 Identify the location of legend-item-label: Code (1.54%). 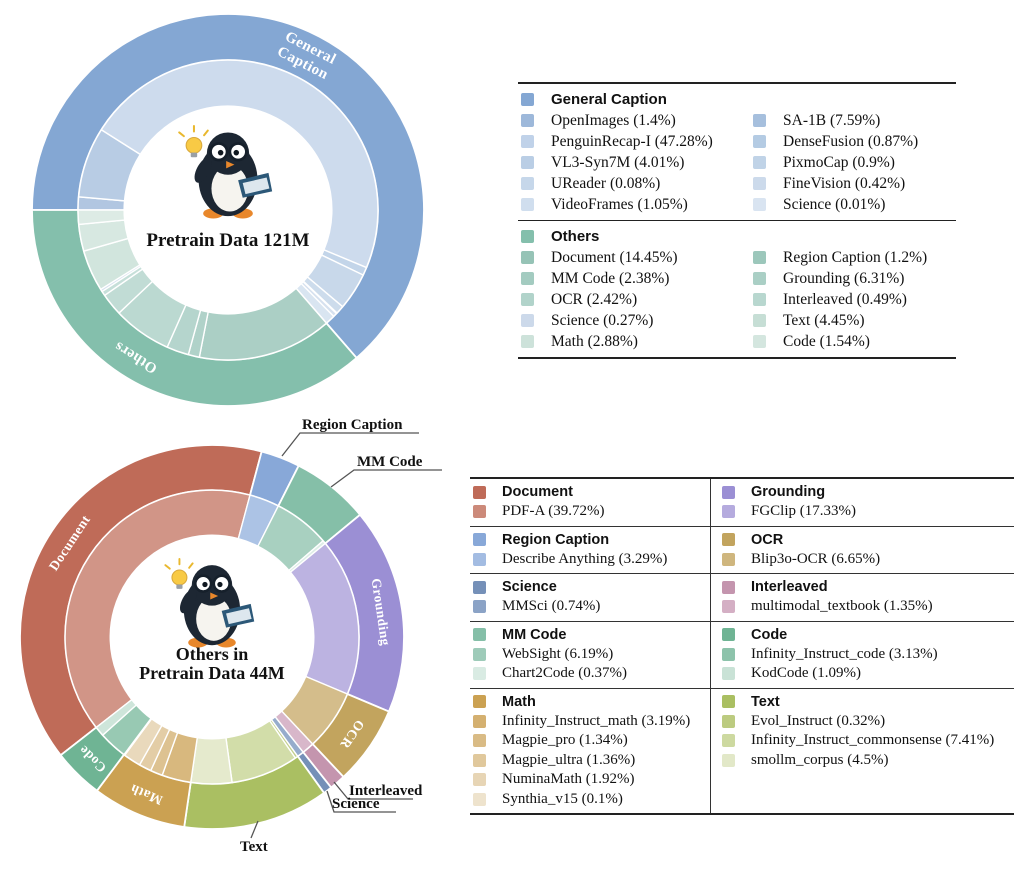
(826, 341).